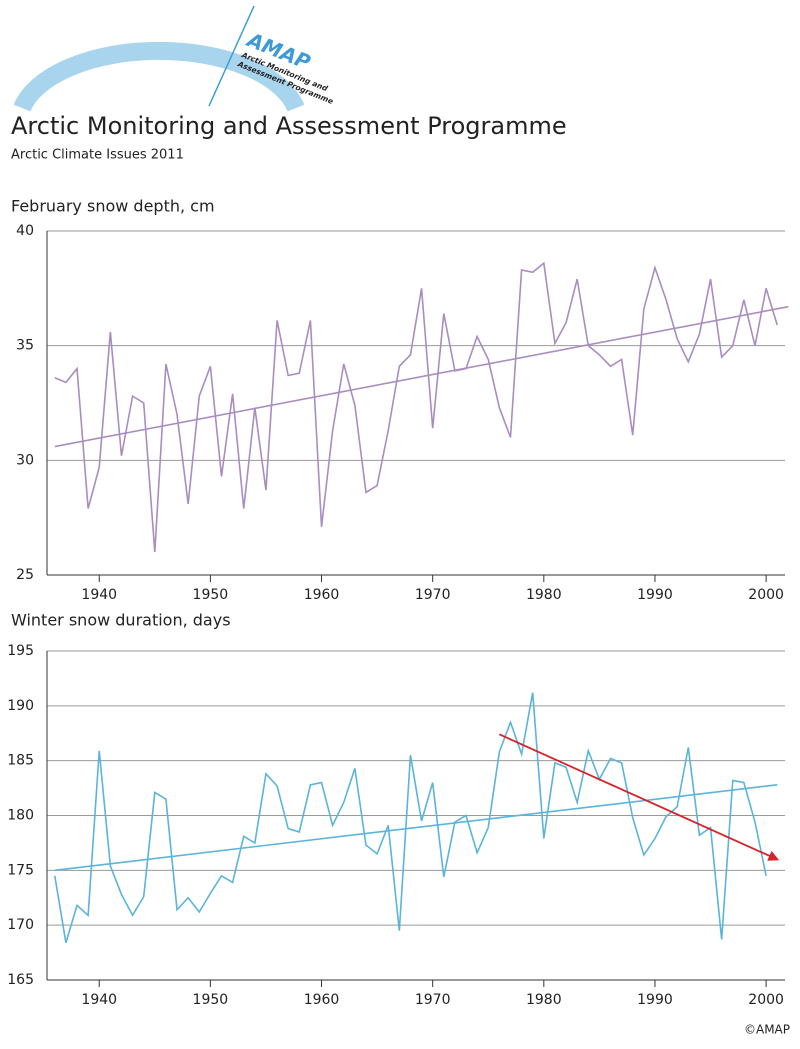 Image resolution: width=800 pixels, height=1049 pixels. What do you see at coordinates (20, 925) in the screenshot?
I see `y-tick-label: 170` at bounding box center [20, 925].